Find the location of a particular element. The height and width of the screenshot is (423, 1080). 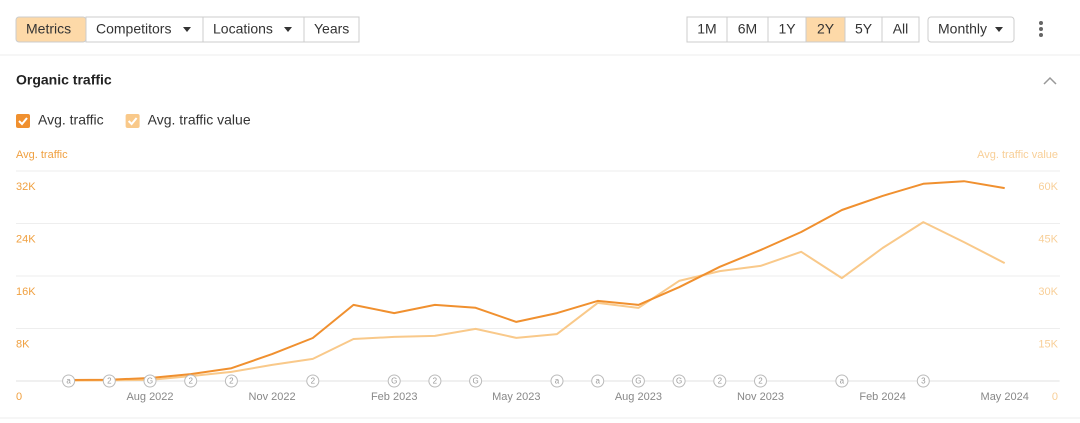

interval-dropdown is located at coordinates (971, 29).